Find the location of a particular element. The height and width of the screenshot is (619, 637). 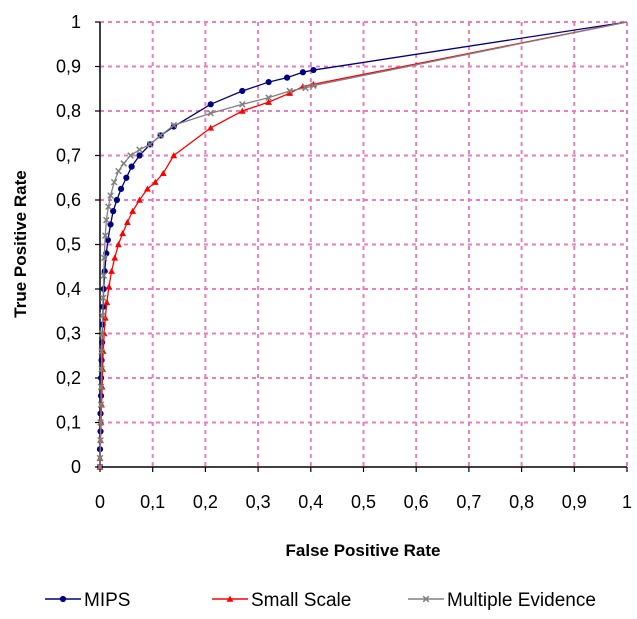

y-tick-label: 0,8 is located at coordinates (68, 111).